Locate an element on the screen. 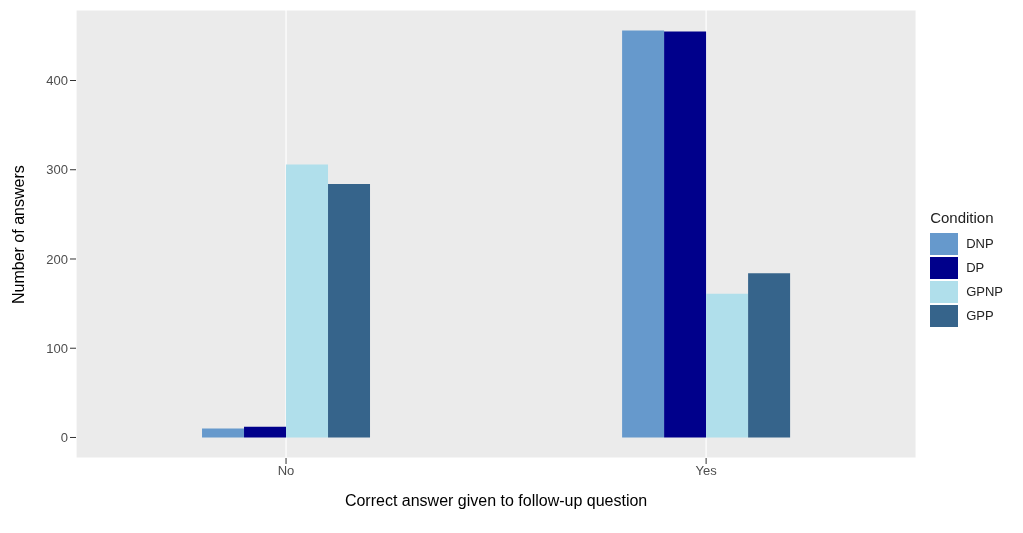 This screenshot has width=1023, height=533. y-tick-label: 300 is located at coordinates (57, 170).